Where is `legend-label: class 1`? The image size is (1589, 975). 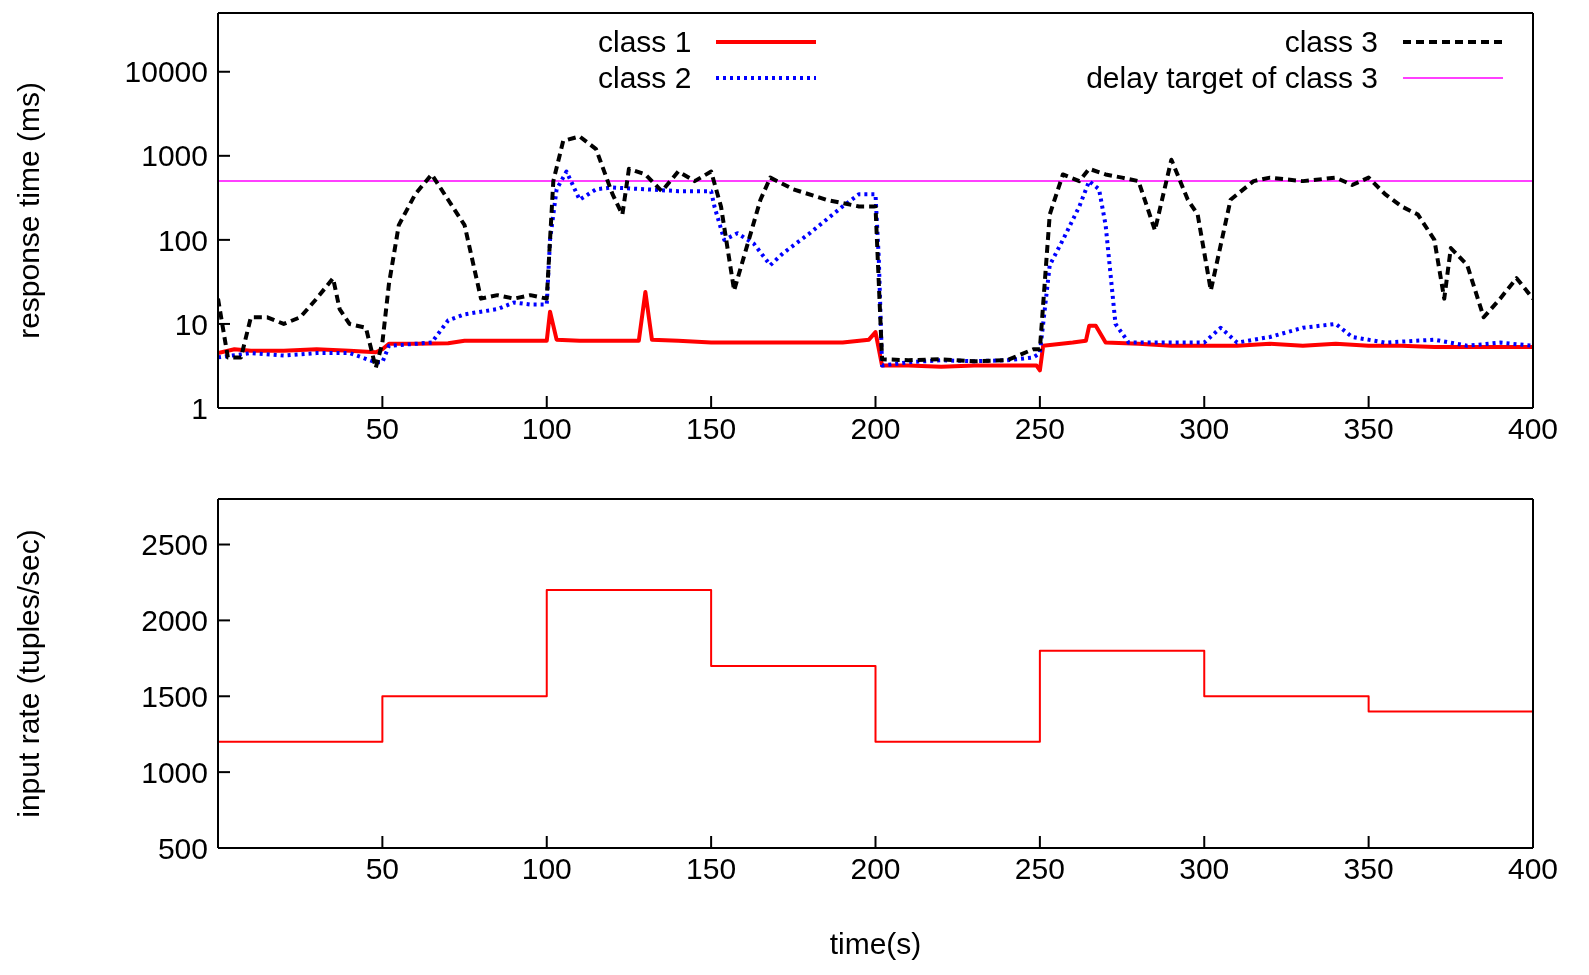
legend-label: class 1 is located at coordinates (645, 42).